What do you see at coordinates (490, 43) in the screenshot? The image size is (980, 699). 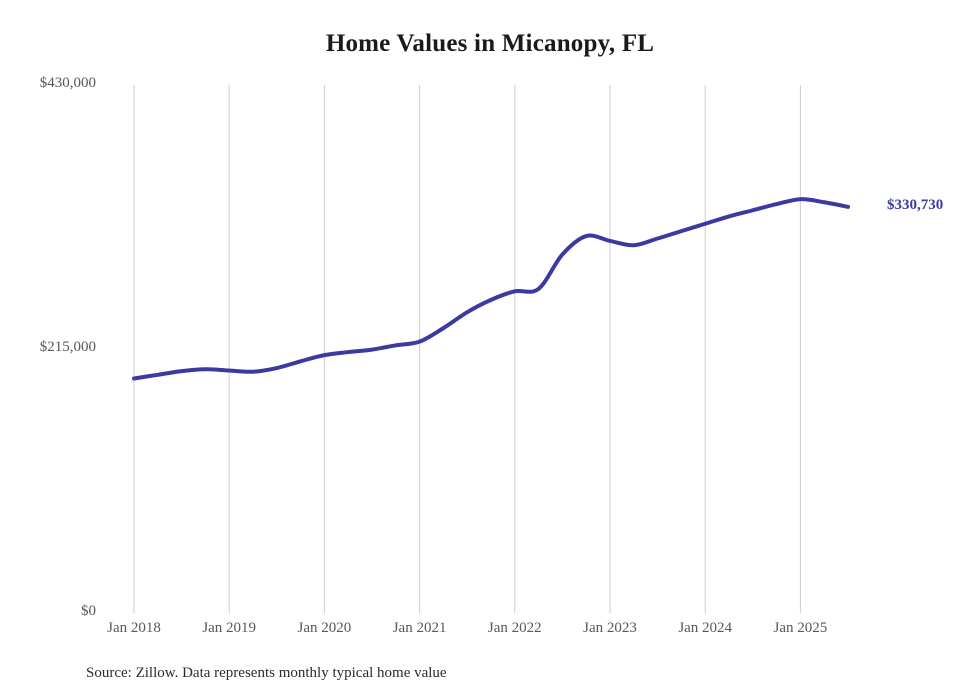 I see `chart-title: Home Values in Micanopy, FL` at bounding box center [490, 43].